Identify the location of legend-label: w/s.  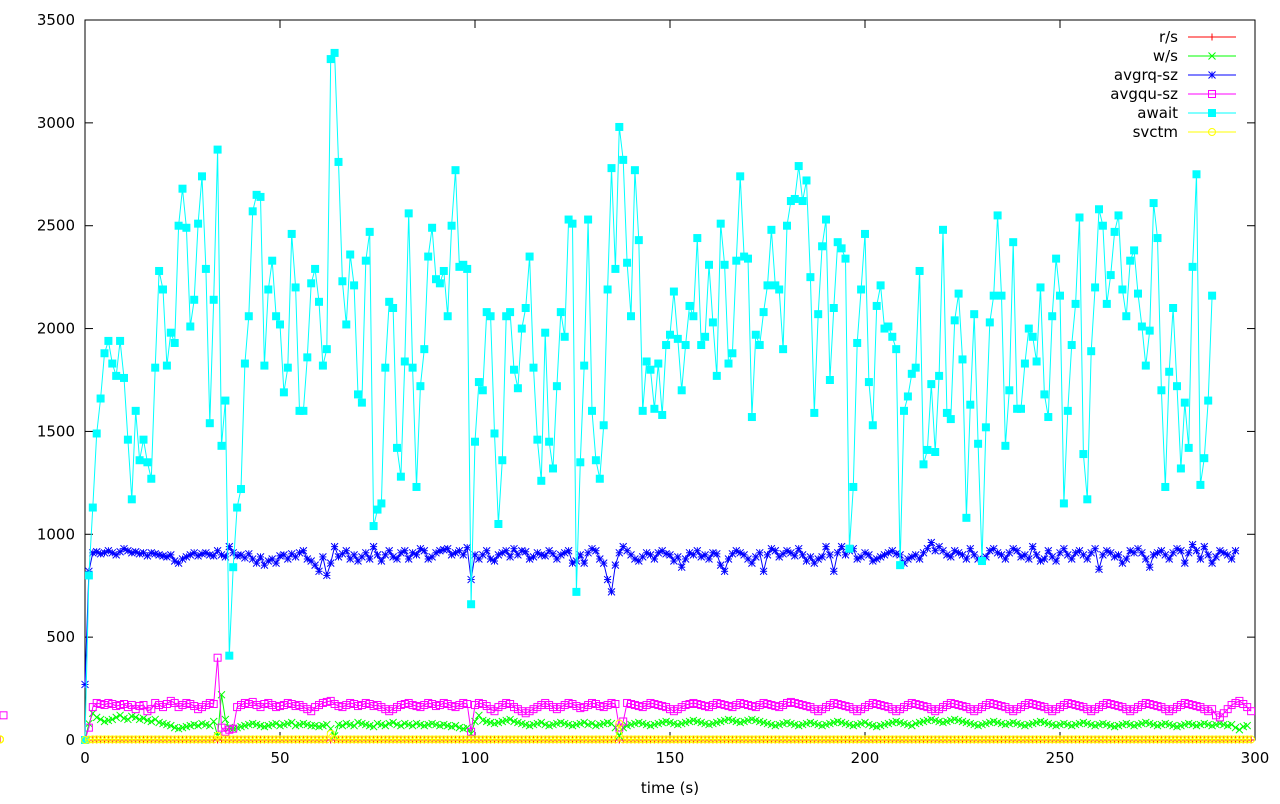
(1165, 56).